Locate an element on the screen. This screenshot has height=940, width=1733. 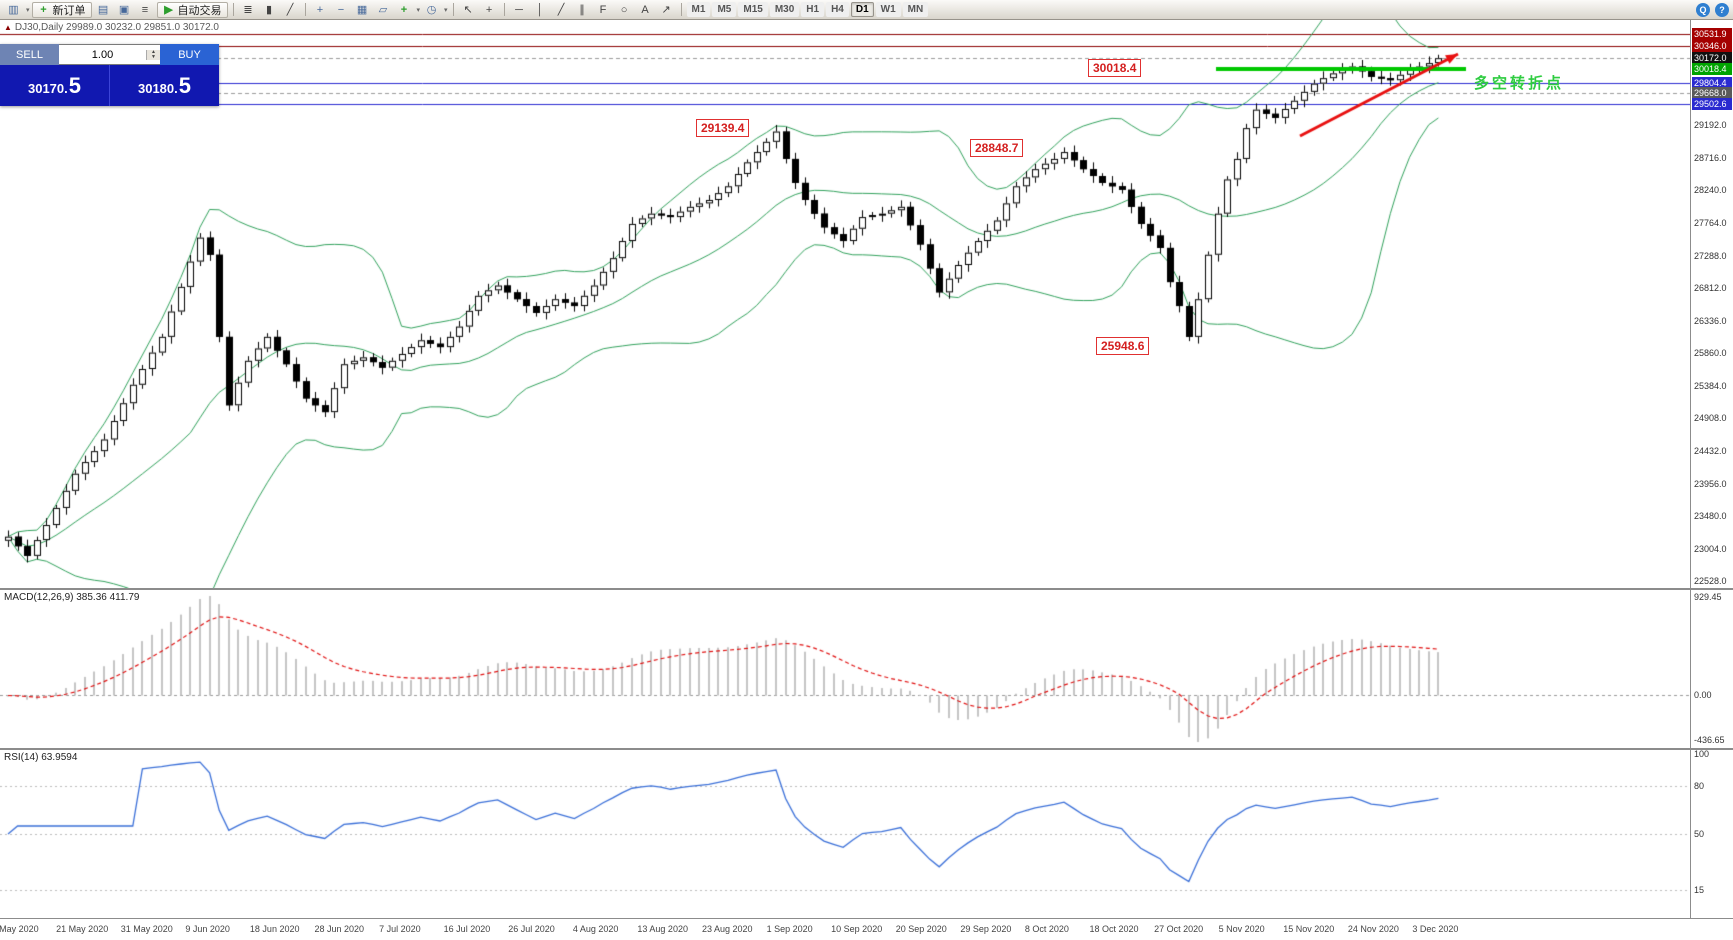
quote-panel: 30170. 5 30180. 5 is located at coordinates (109, 85).